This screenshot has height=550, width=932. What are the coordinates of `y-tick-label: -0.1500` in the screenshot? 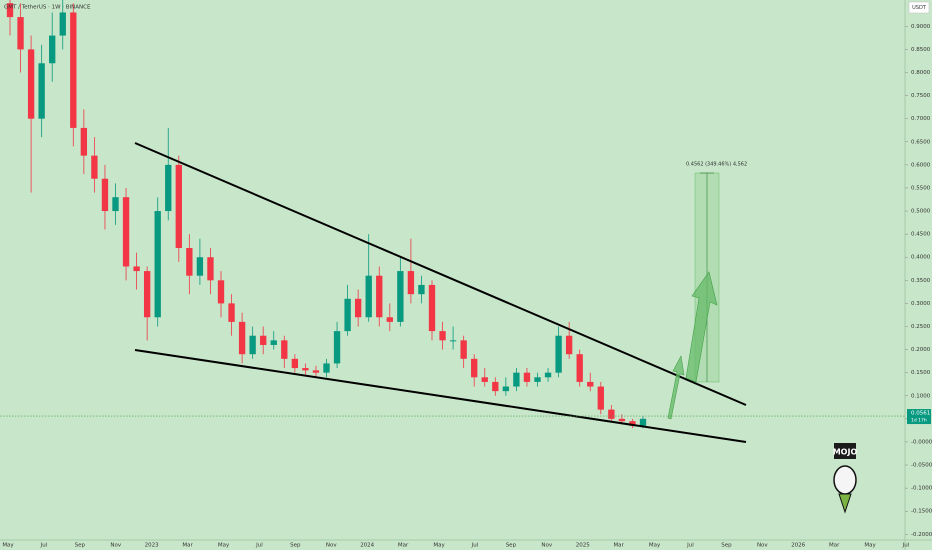 It's located at (921, 512).